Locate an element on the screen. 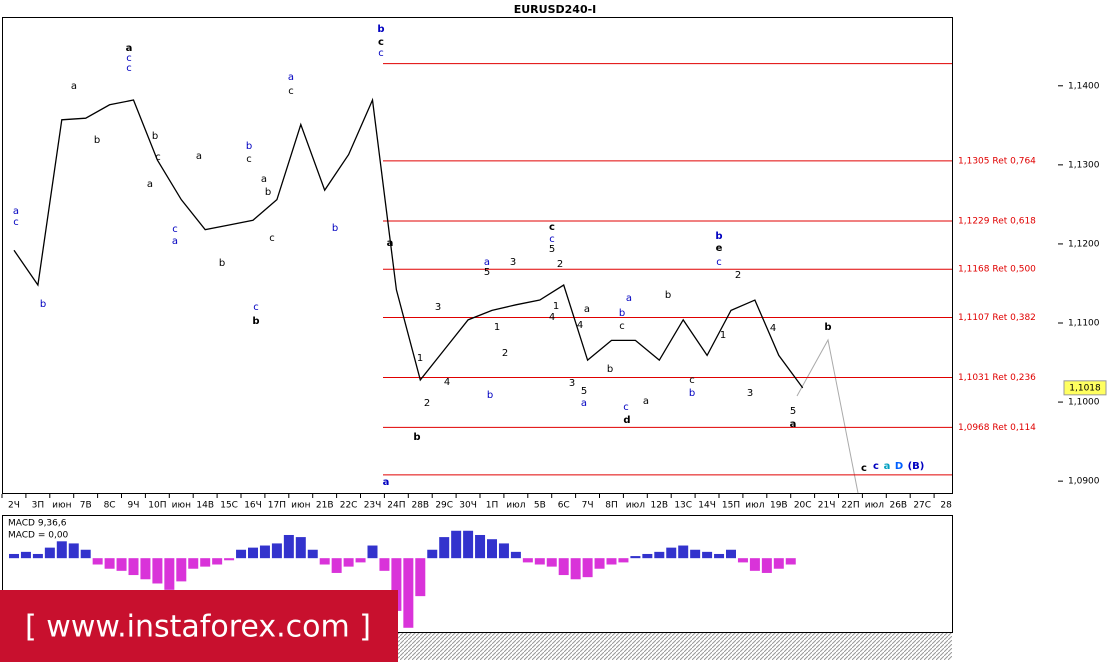  x-tick-label: 6С is located at coordinates (564, 506).